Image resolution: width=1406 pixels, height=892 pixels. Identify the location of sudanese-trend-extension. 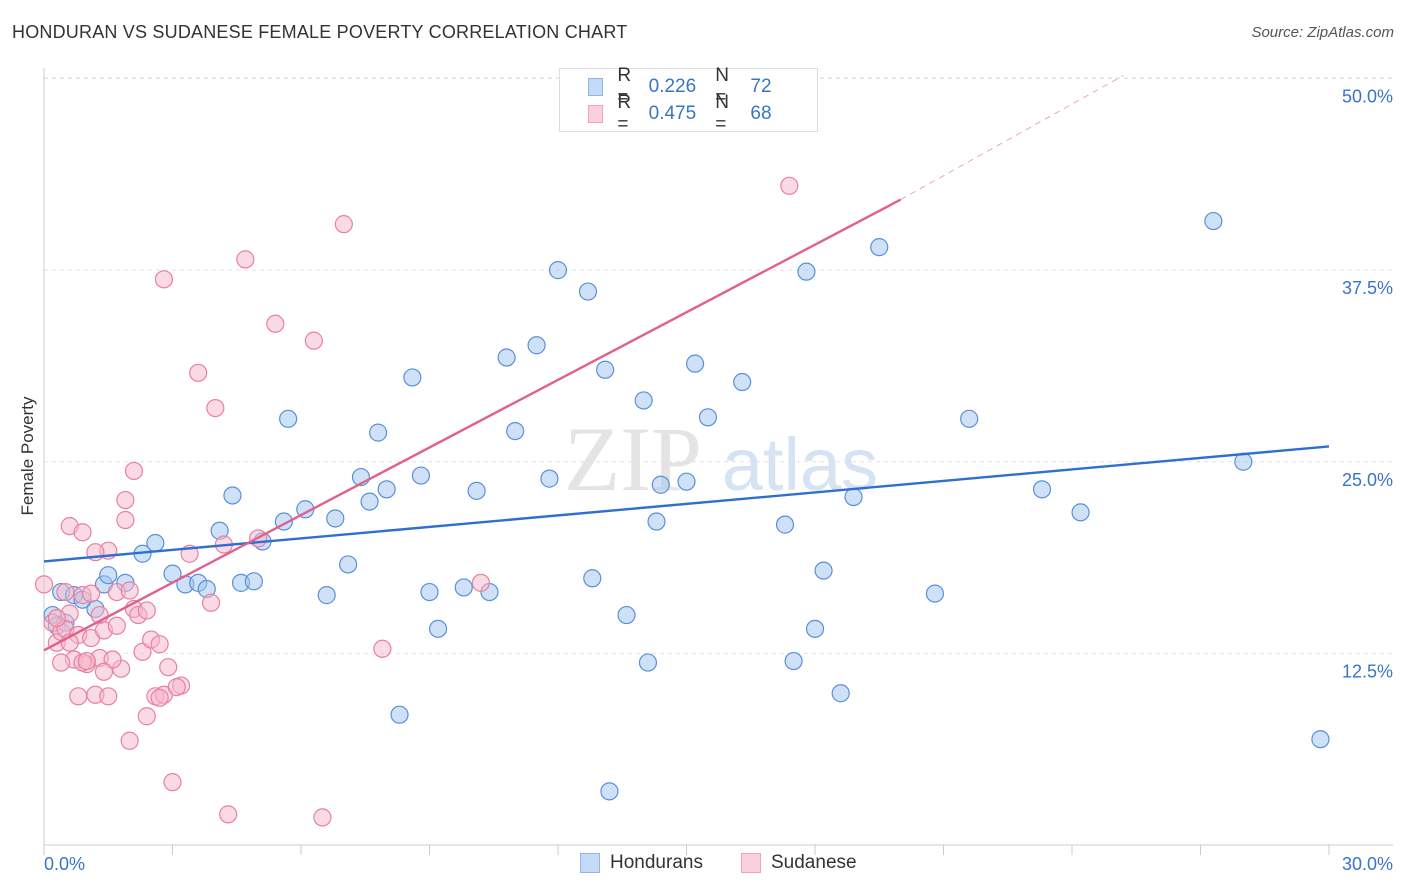
(1012, 137).